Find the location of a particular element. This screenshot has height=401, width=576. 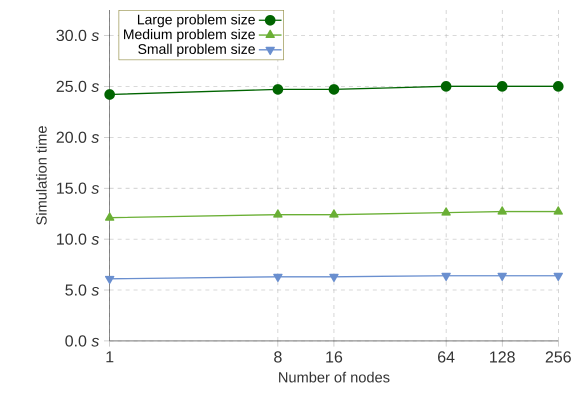

legend-label: Large problem size is located at coordinates (196, 21).